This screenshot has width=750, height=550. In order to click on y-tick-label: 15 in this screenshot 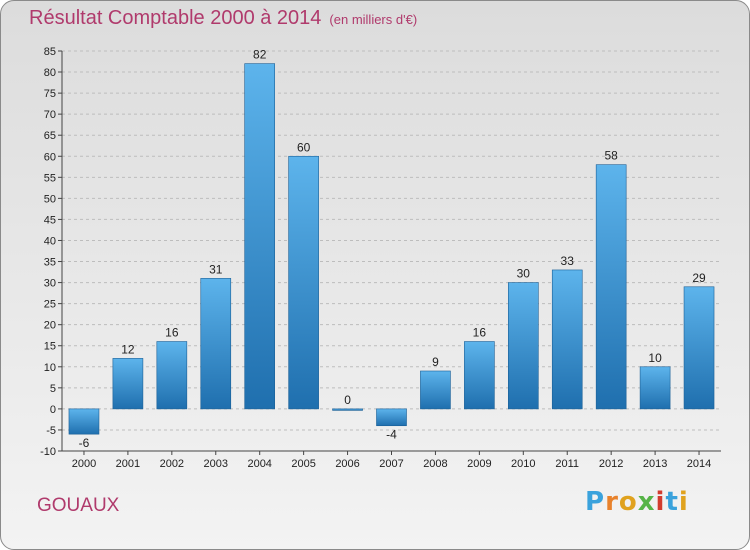, I will do `click(50, 347)`.